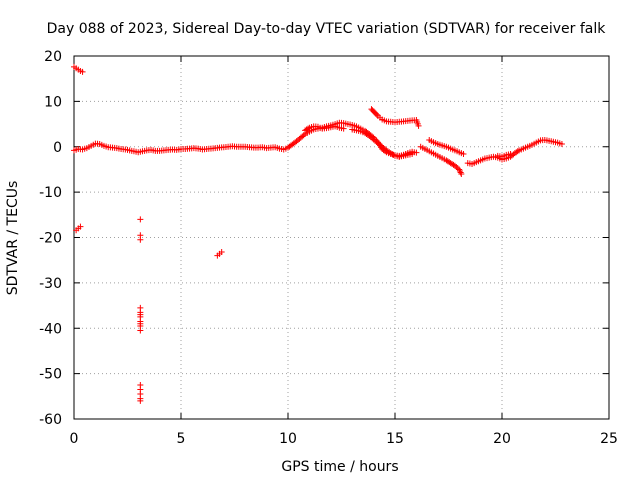 The width and height of the screenshot is (640, 480). What do you see at coordinates (502, 439) in the screenshot?
I see `x-tick-label: 20` at bounding box center [502, 439].